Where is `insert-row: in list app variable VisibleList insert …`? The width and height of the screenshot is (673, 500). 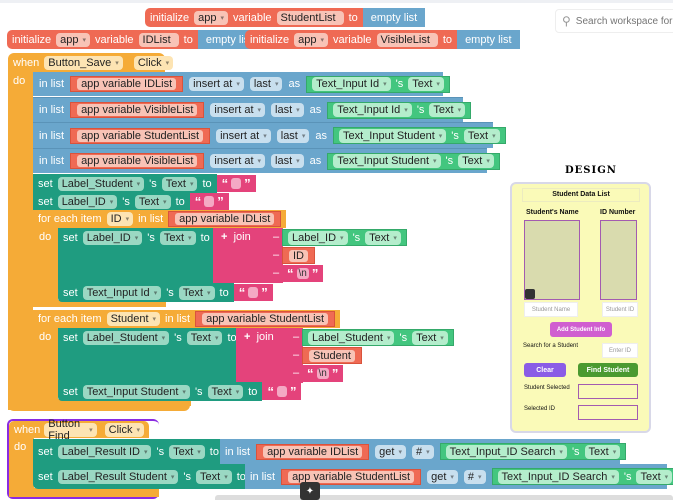
insert-row: in list app variable VisibleList insert … is located at coordinates (266, 160).